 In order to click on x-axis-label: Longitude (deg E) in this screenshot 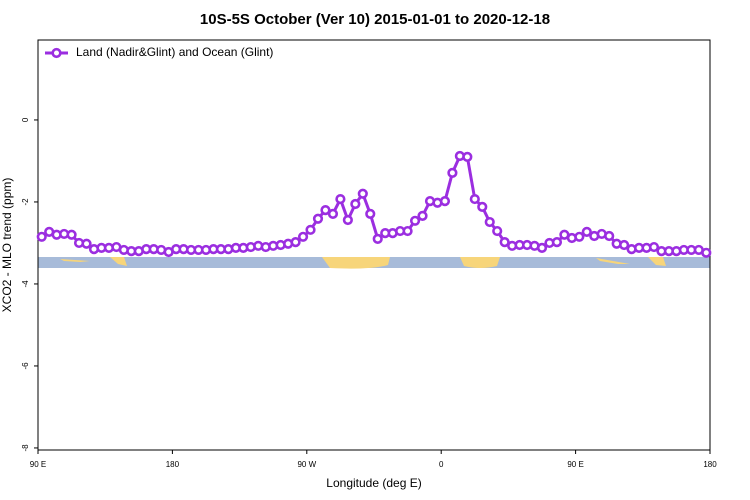, I will do `click(373, 483)`.